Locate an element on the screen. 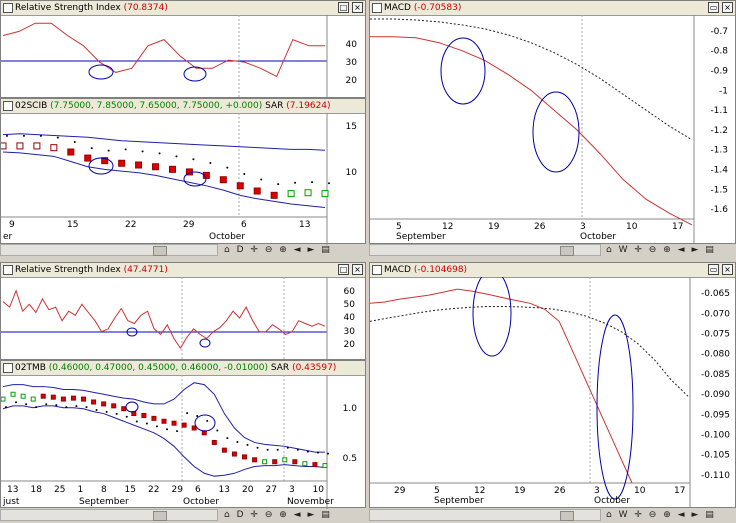 This screenshot has width=736, height=523. y-tick-label: 20 is located at coordinates (350, 345).